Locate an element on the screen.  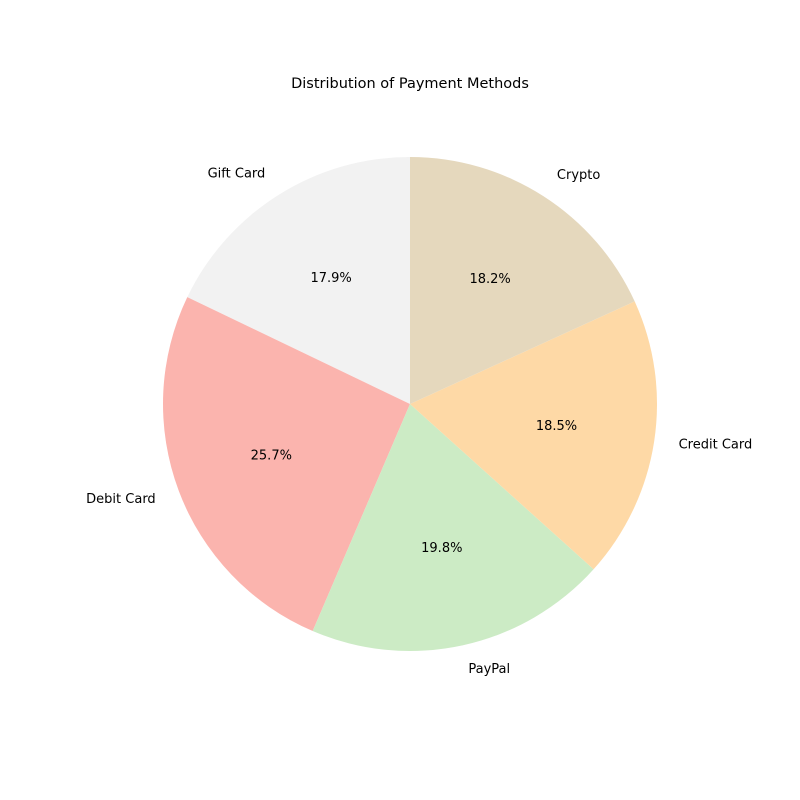
slice-label-gift-card: Gift Card is located at coordinates (237, 174).